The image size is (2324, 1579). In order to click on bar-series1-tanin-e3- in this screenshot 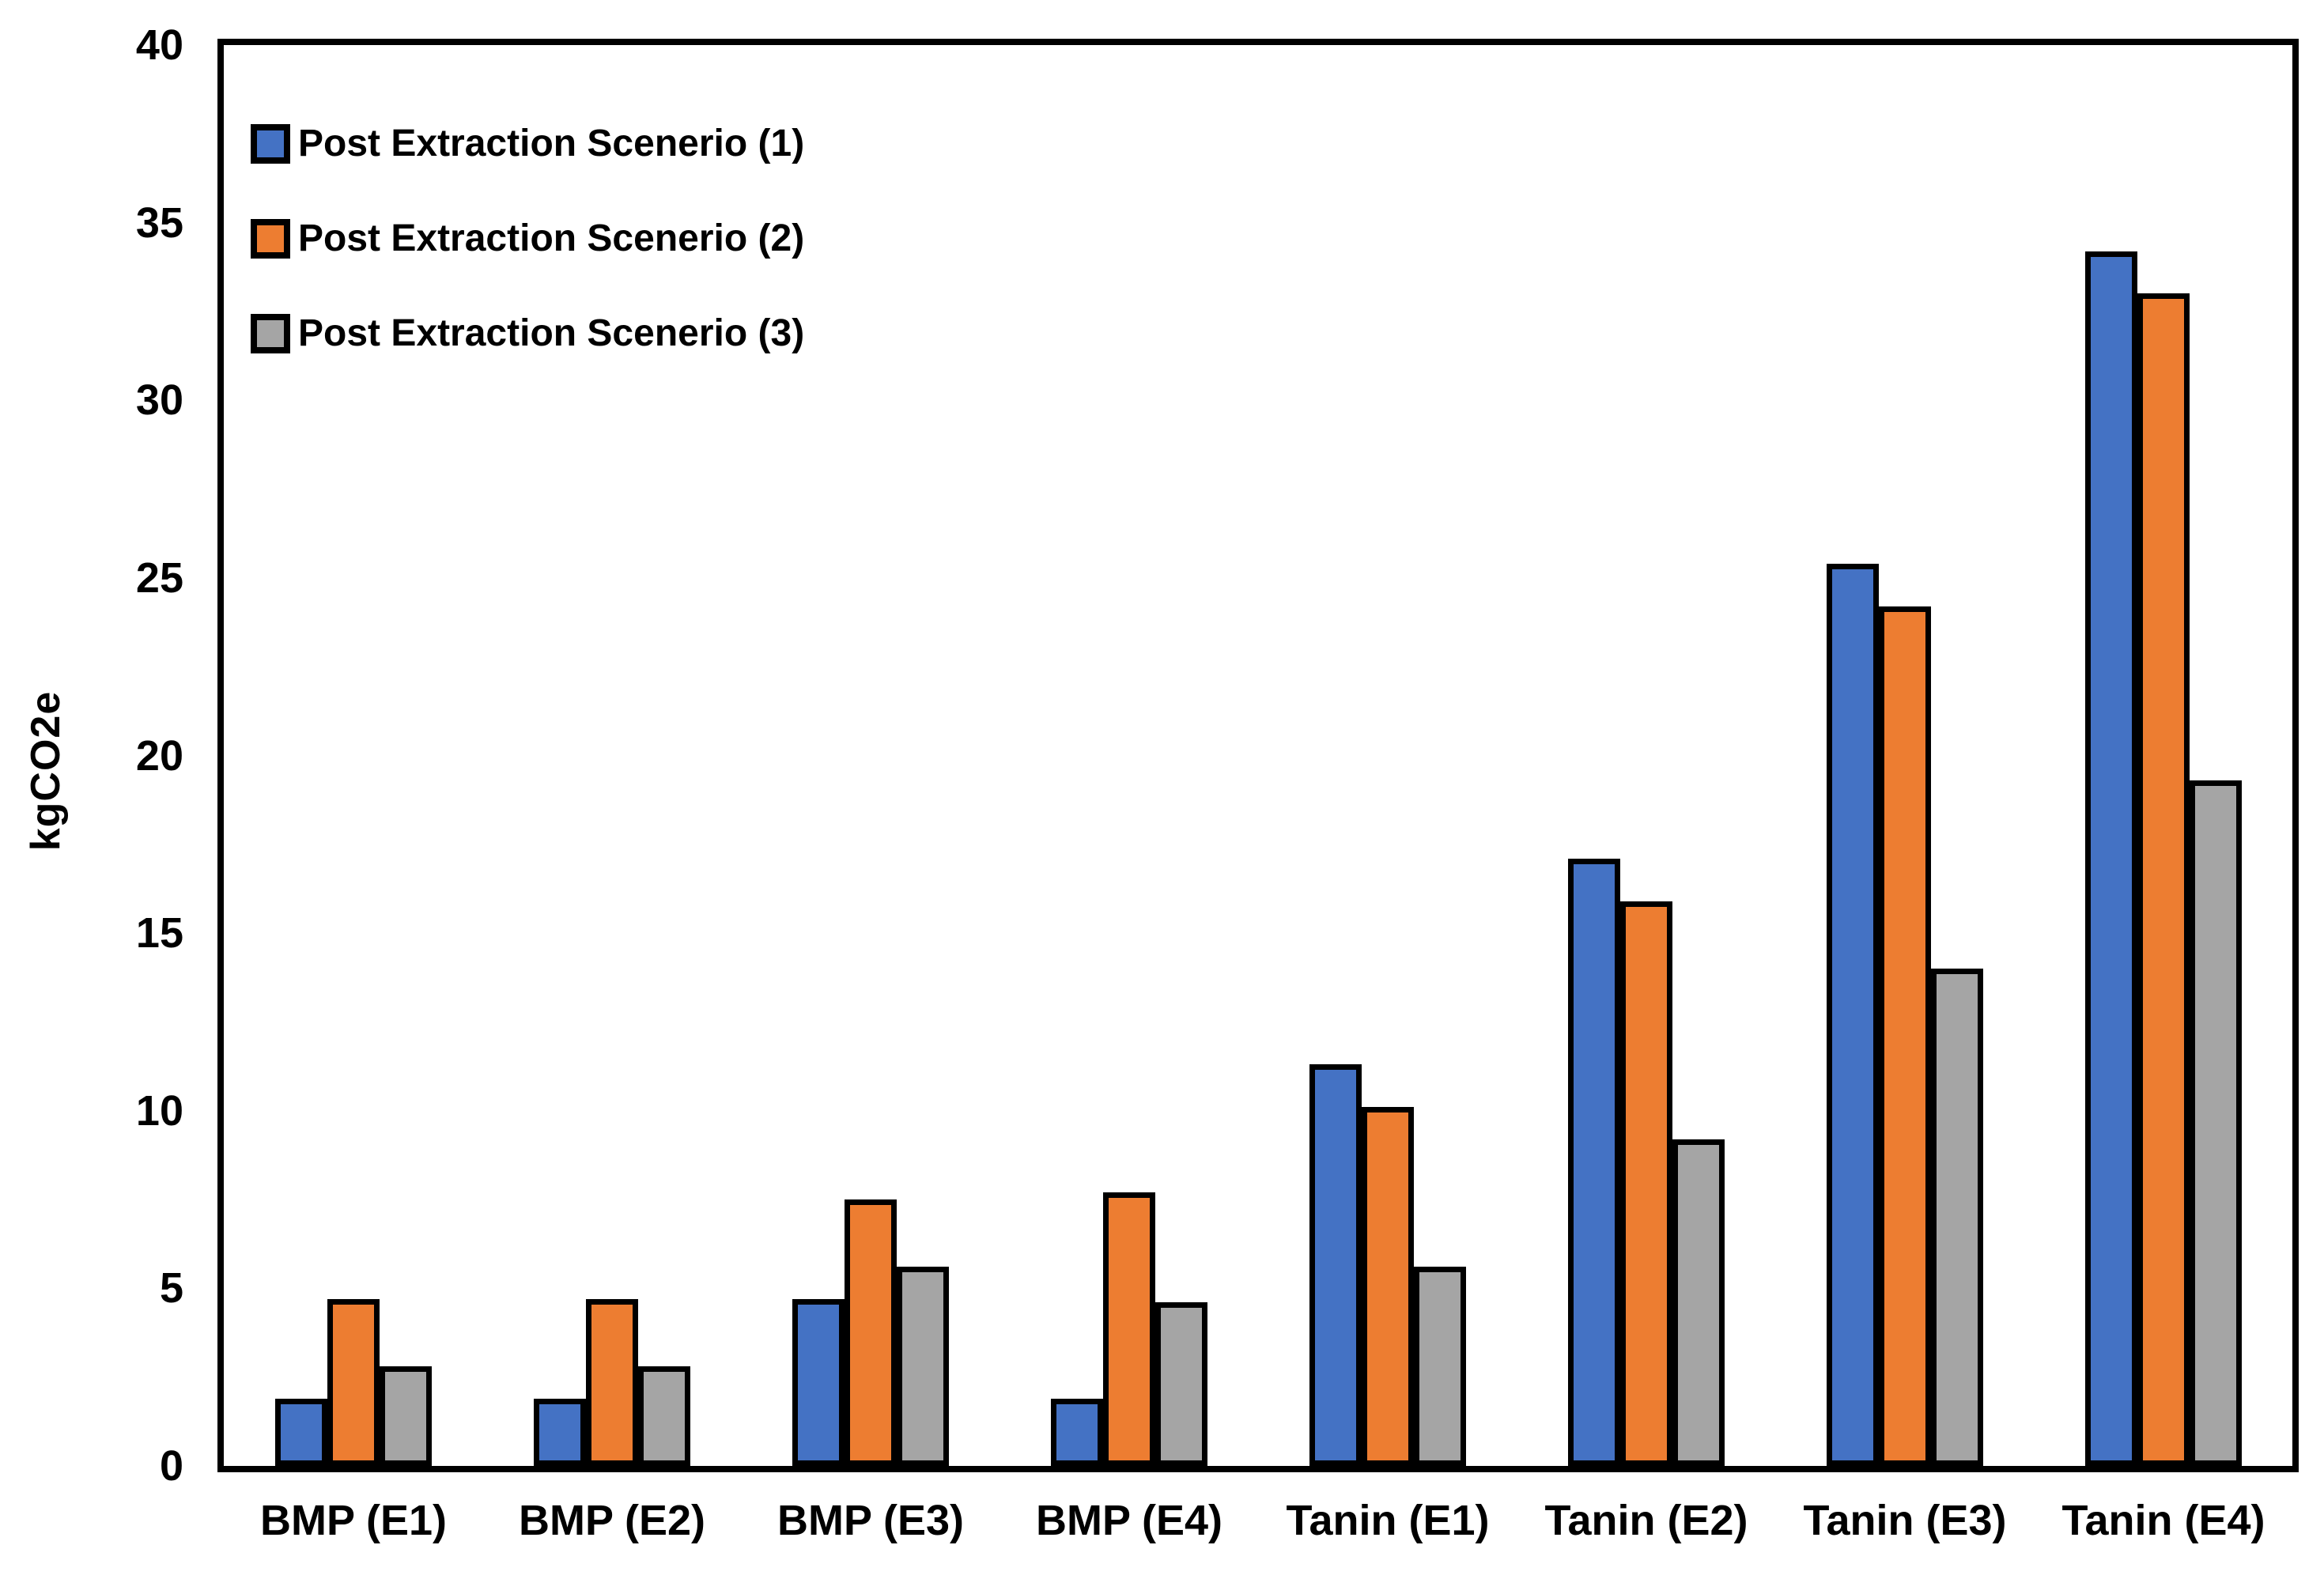, I will do `click(1853, 1015)`.